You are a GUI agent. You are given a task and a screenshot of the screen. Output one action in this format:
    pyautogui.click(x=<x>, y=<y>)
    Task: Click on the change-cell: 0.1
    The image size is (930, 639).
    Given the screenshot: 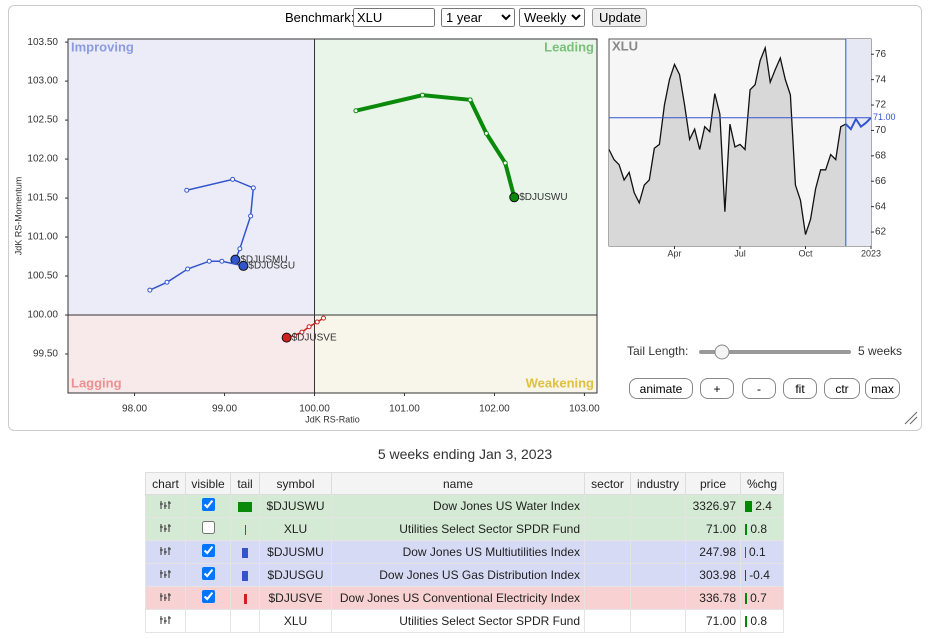 What is the action you would take?
    pyautogui.click(x=762, y=552)
    